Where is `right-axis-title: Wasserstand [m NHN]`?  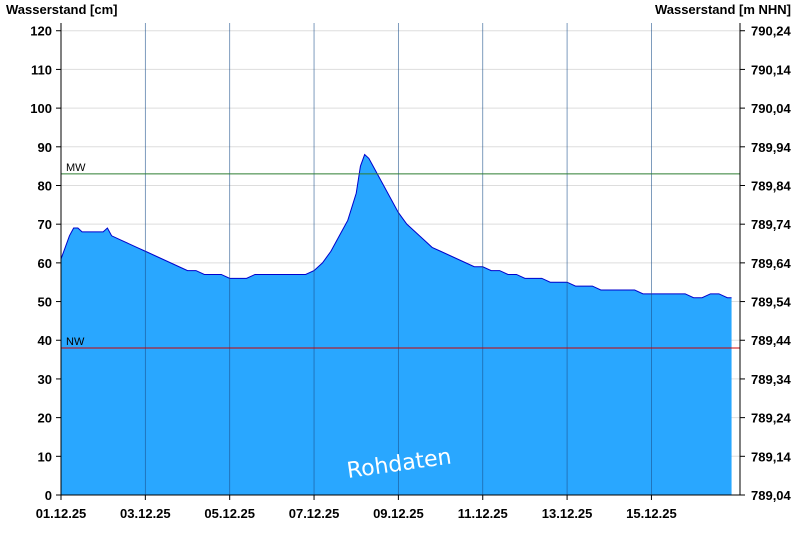 right-axis-title: Wasserstand [m NHN] is located at coordinates (723, 9).